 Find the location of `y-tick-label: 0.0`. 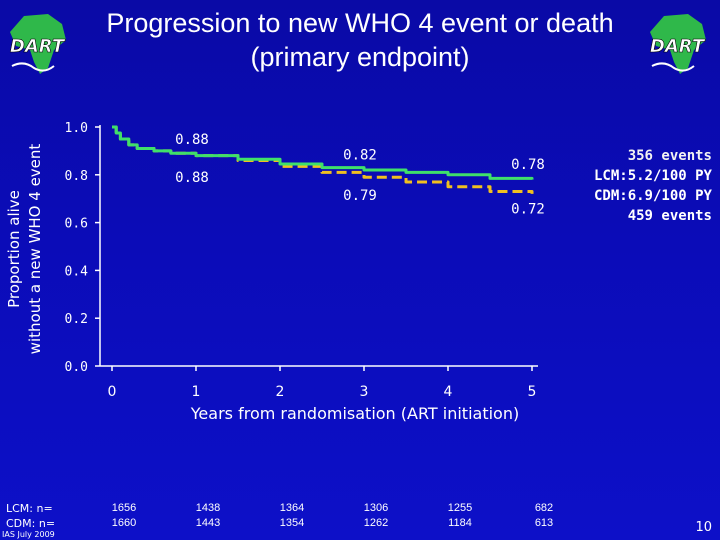

y-tick-label: 0.0 is located at coordinates (76, 367).